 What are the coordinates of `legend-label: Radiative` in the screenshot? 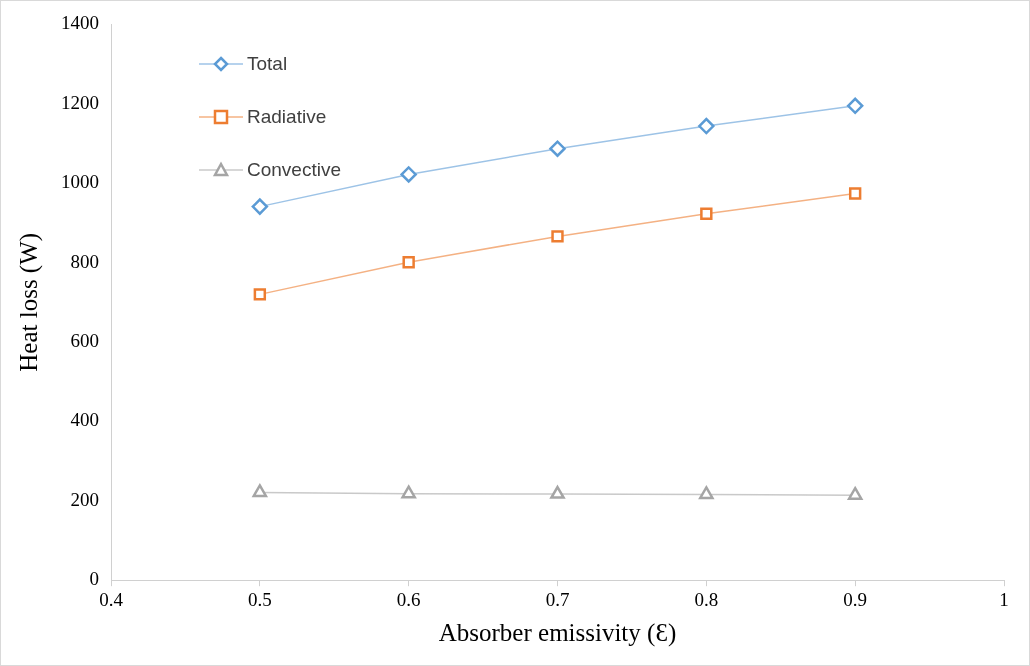 It's located at (287, 116).